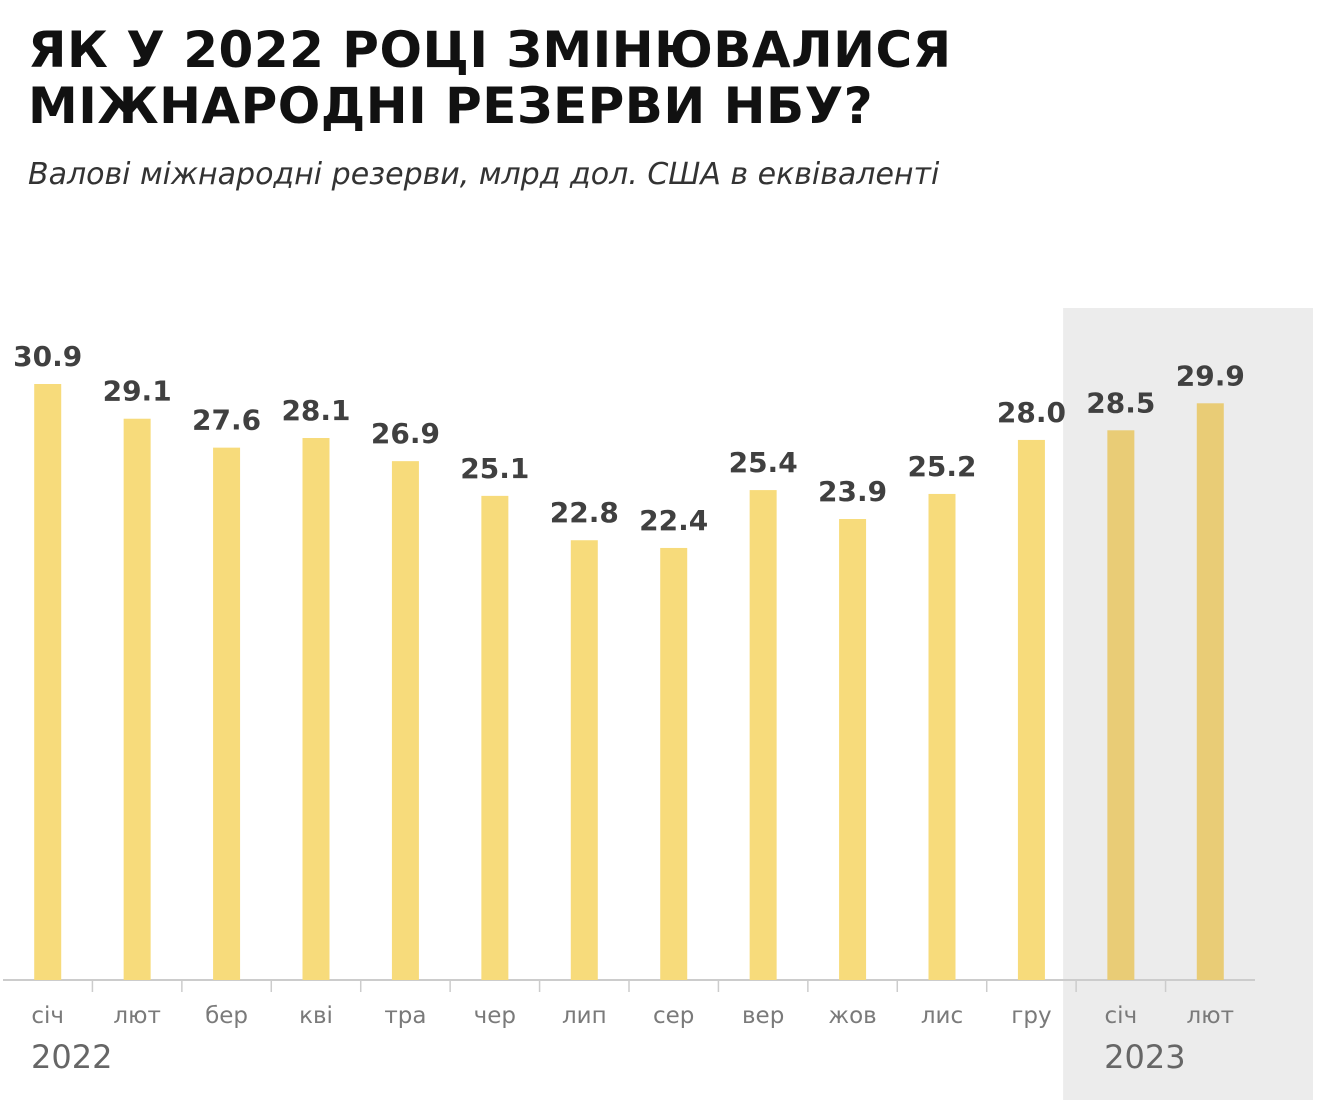  I want to click on data-label: 29.1, so click(137, 391).